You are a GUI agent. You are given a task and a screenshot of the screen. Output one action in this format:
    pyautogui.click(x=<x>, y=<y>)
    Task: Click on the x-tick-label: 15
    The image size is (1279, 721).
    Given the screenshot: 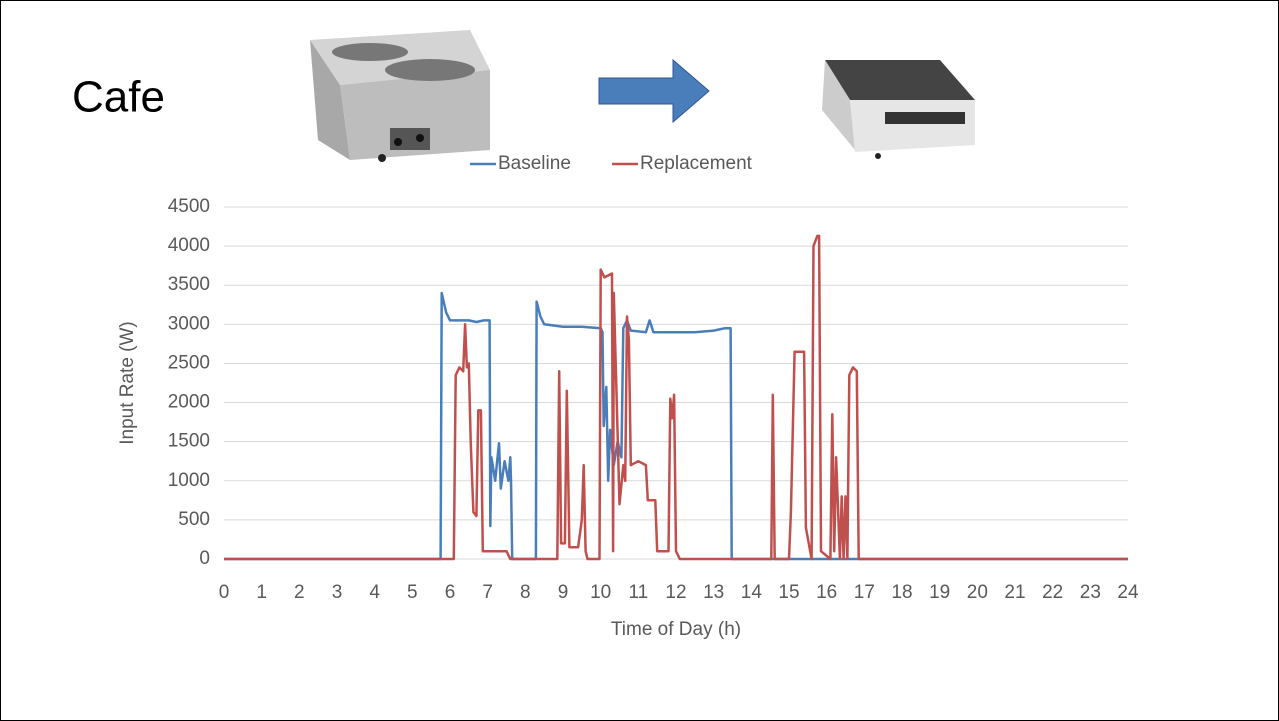 What is the action you would take?
    pyautogui.click(x=788, y=592)
    